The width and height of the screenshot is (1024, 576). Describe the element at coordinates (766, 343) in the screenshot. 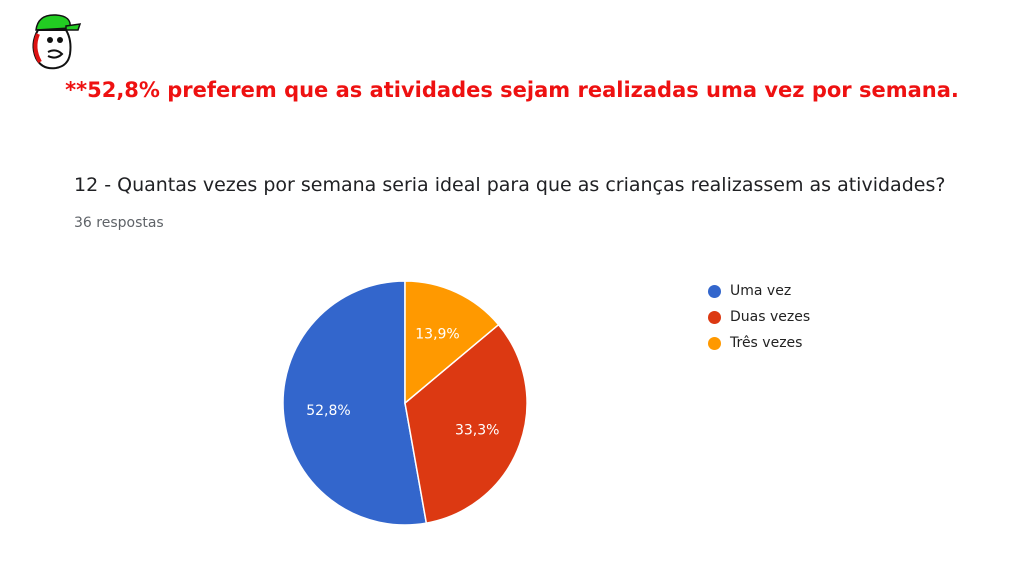

I see `legend-label: Três vezes` at that location.